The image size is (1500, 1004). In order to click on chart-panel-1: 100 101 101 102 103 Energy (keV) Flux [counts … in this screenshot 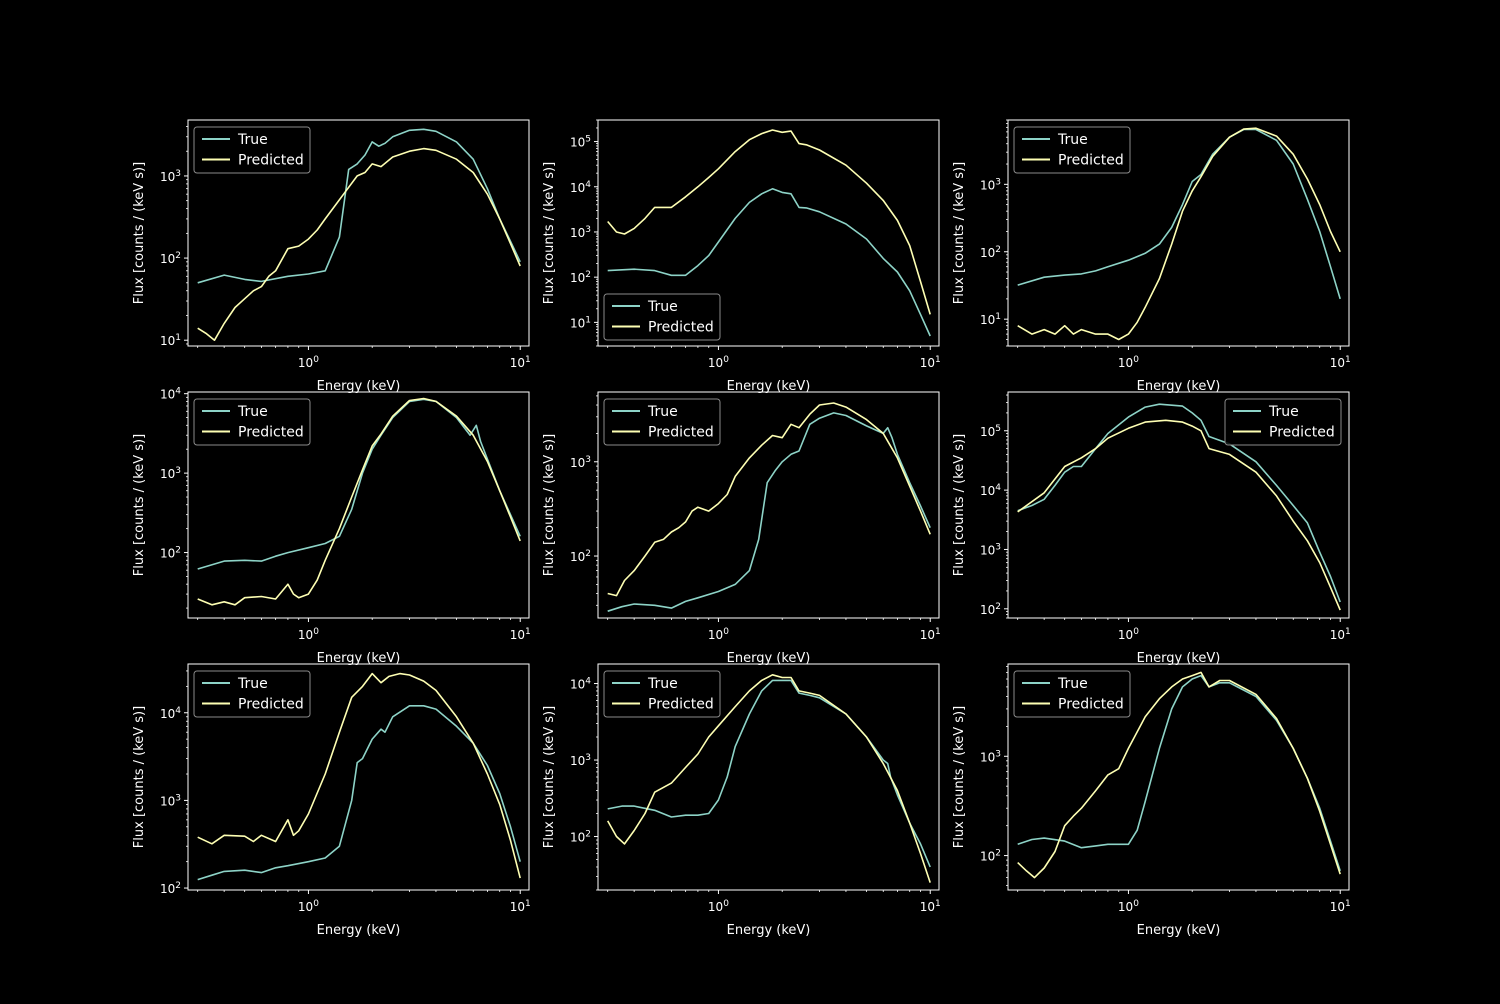, I will do `click(331, 256)`.